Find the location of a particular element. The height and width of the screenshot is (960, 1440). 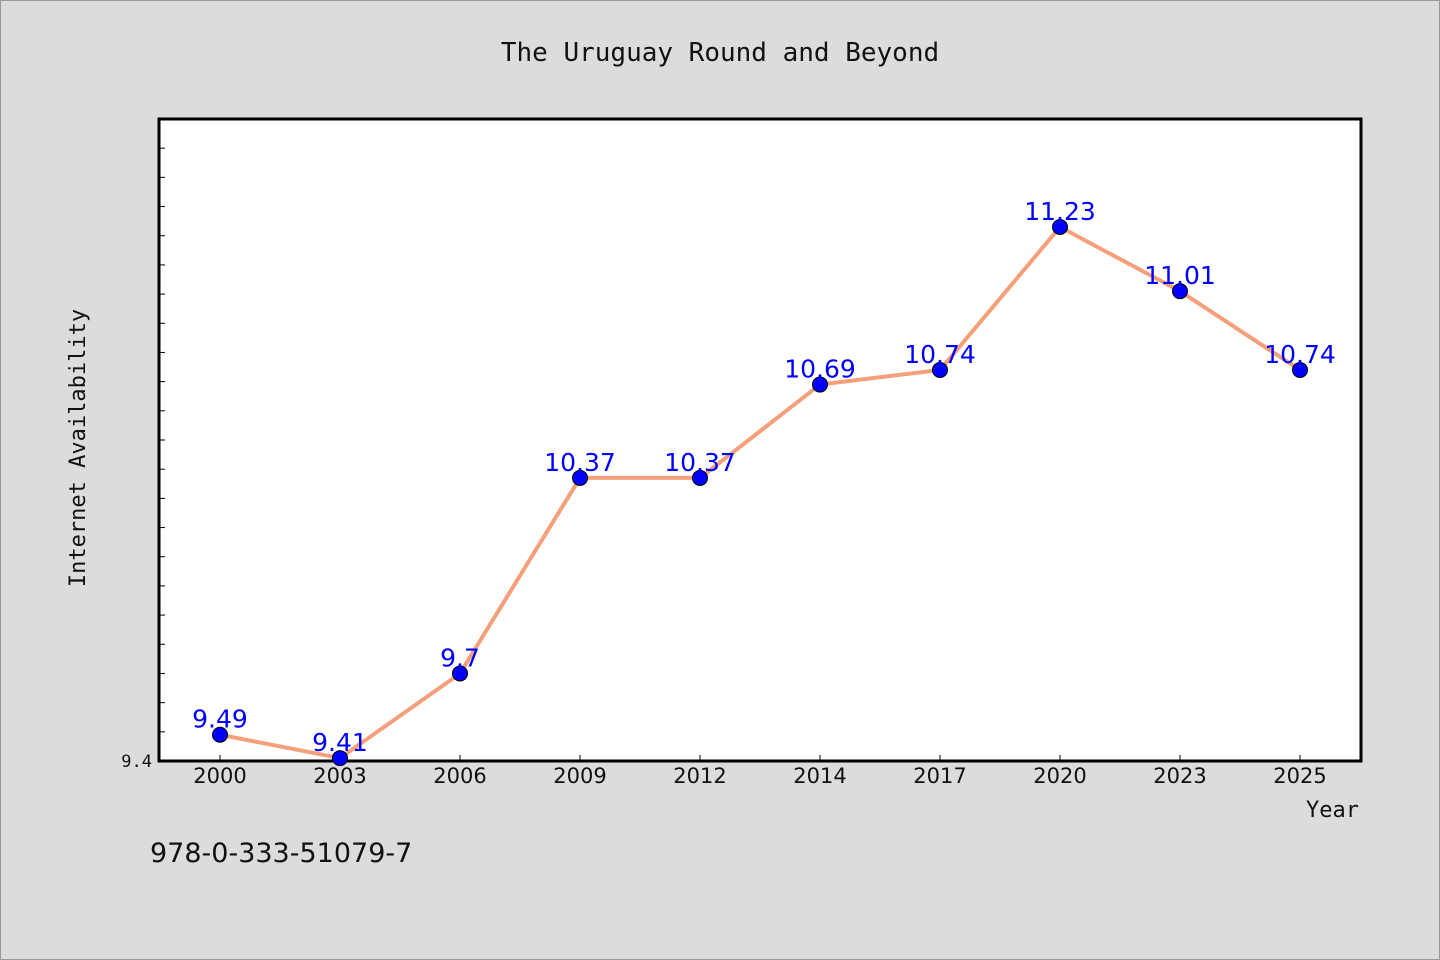

data-label: 10.69 is located at coordinates (820, 369).